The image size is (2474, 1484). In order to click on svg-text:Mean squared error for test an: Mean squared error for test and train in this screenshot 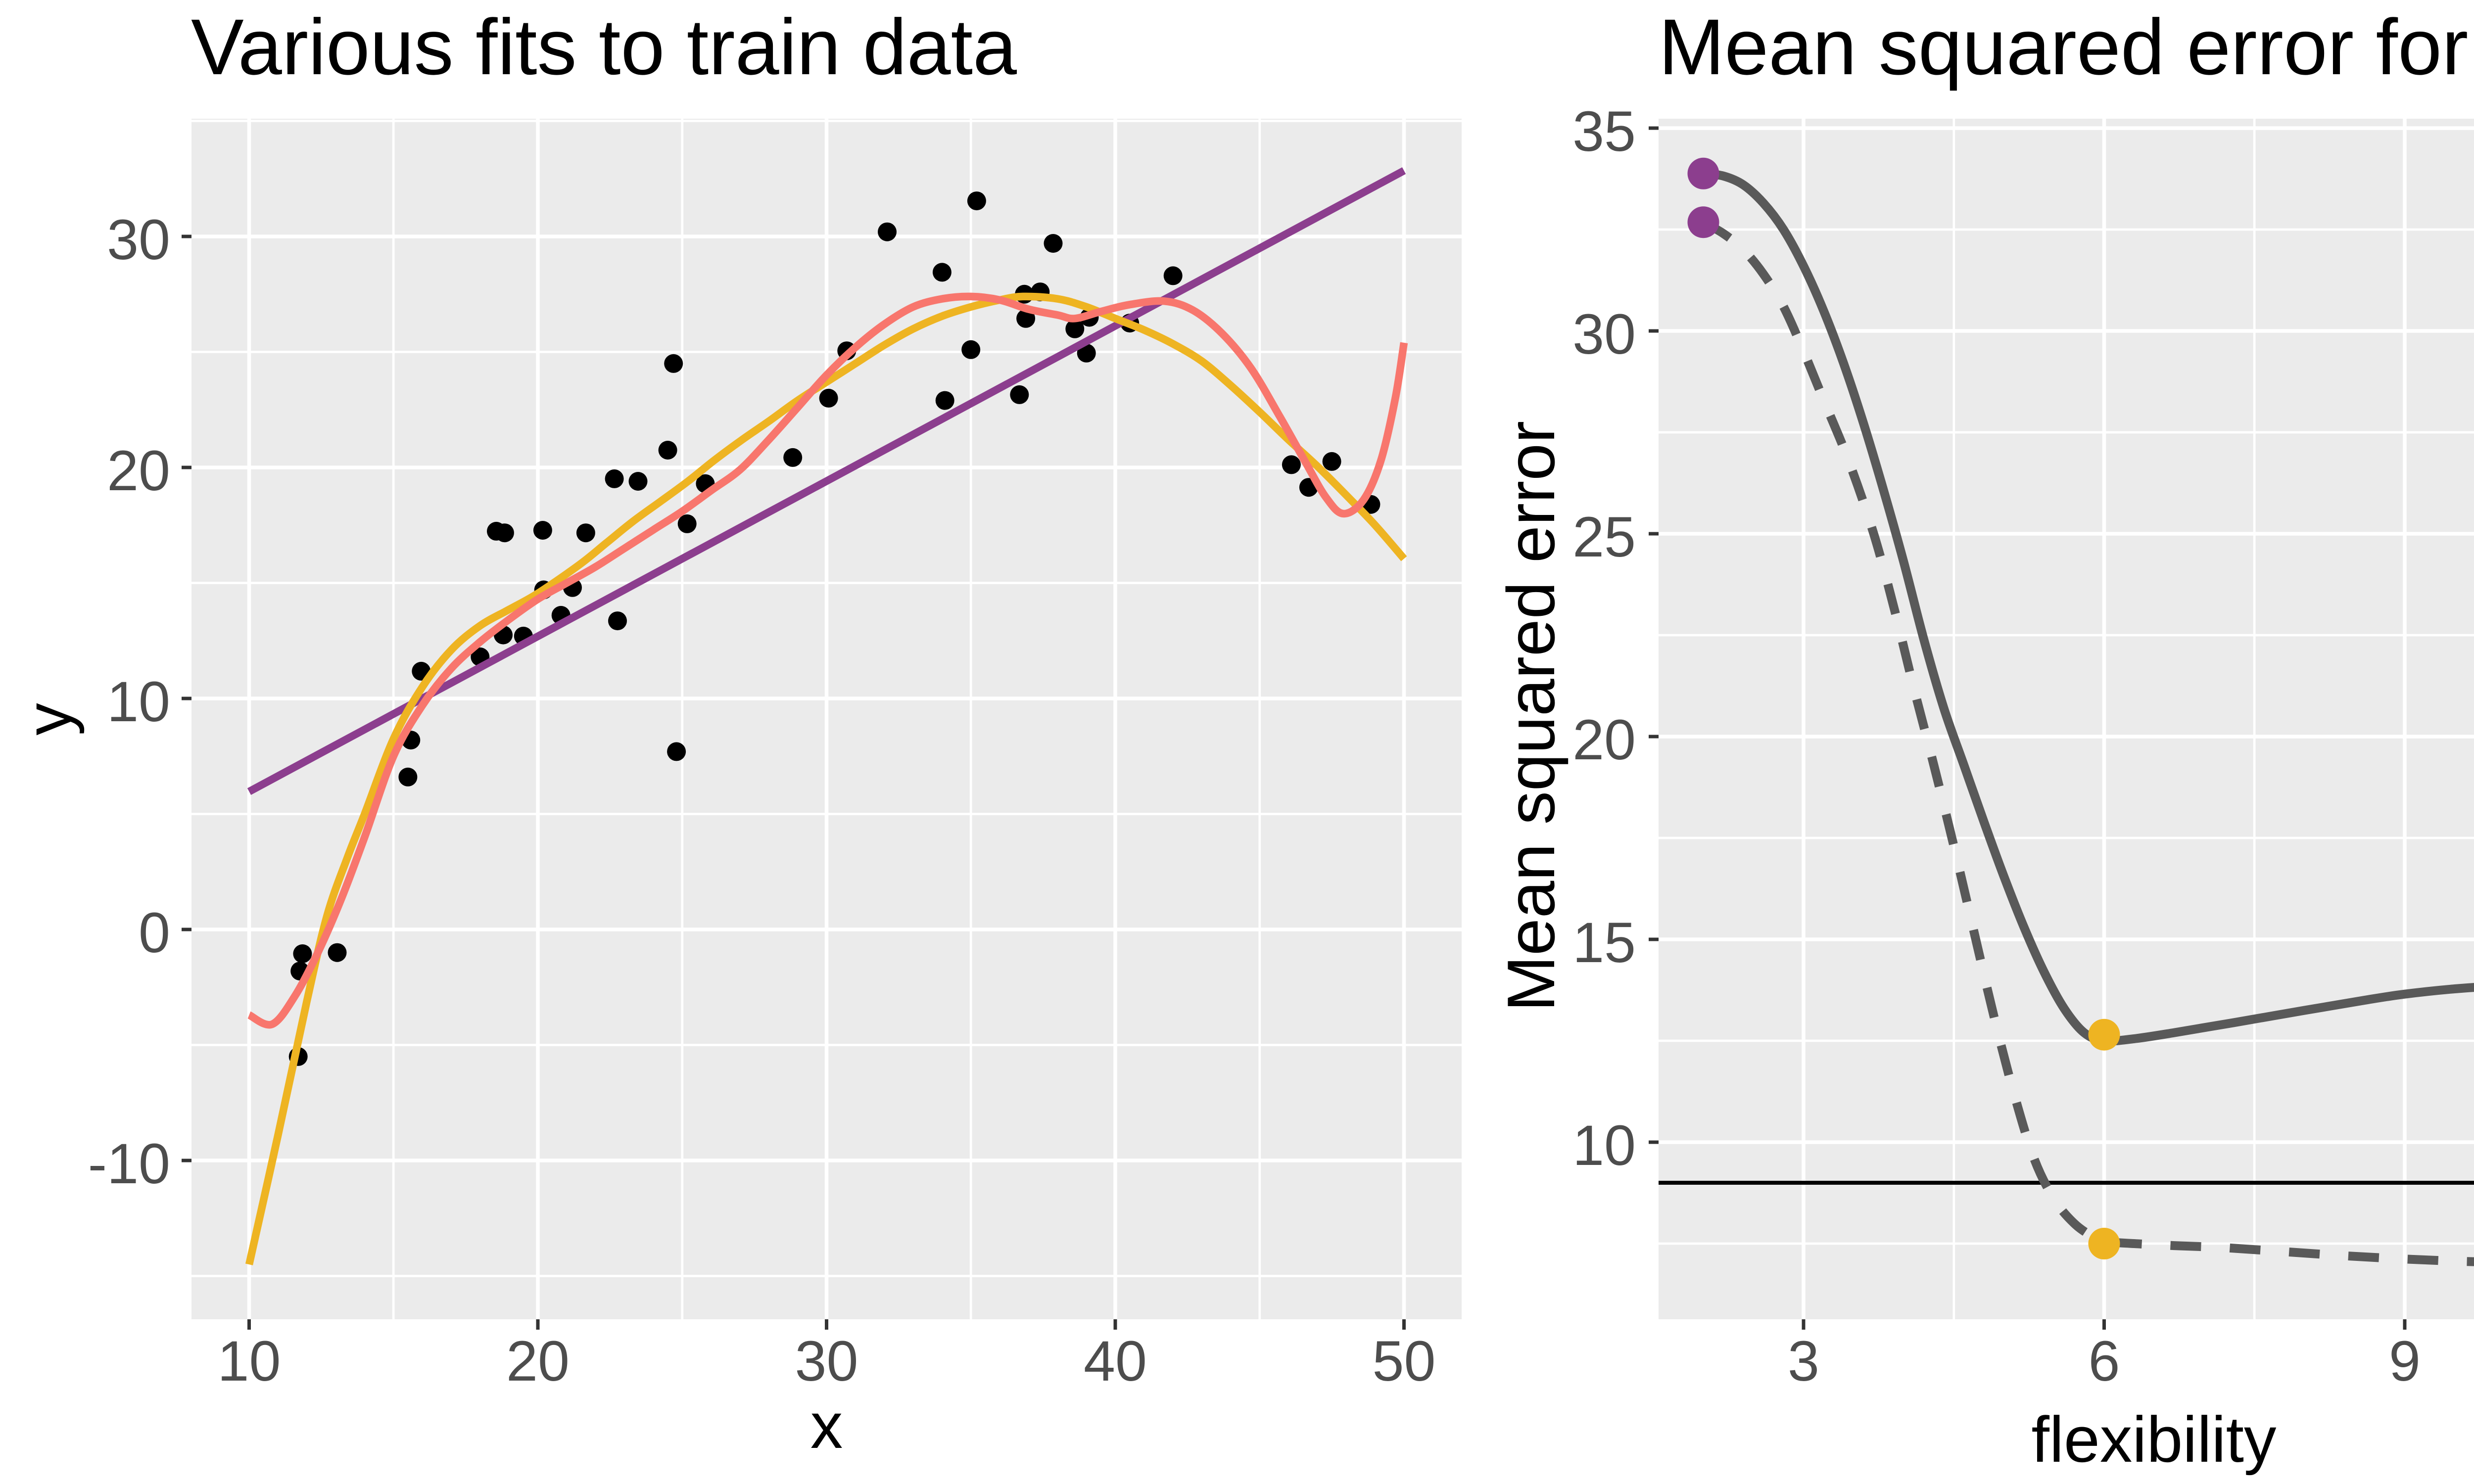, I will do `click(2066, 46)`.